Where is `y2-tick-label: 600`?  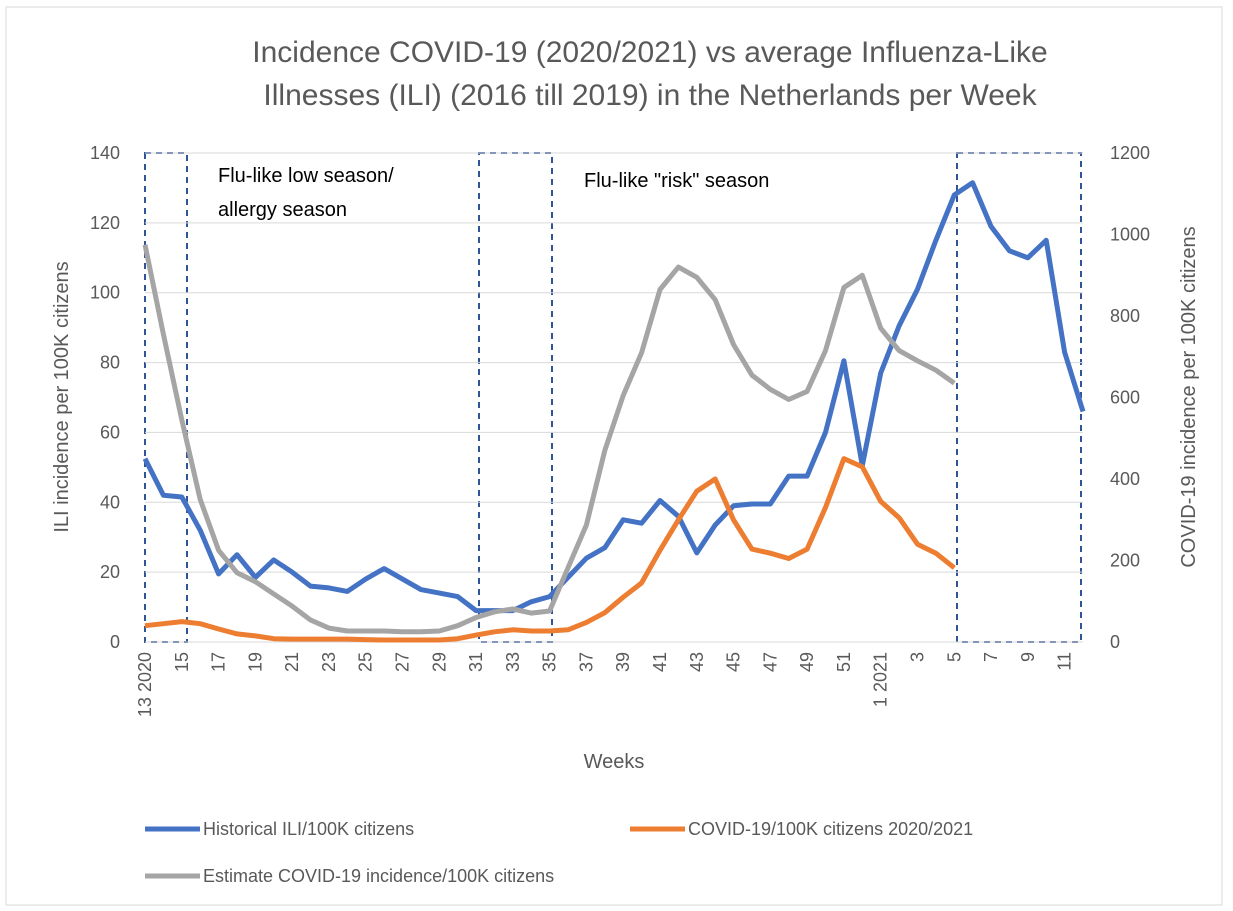
y2-tick-label: 600 is located at coordinates (1125, 398).